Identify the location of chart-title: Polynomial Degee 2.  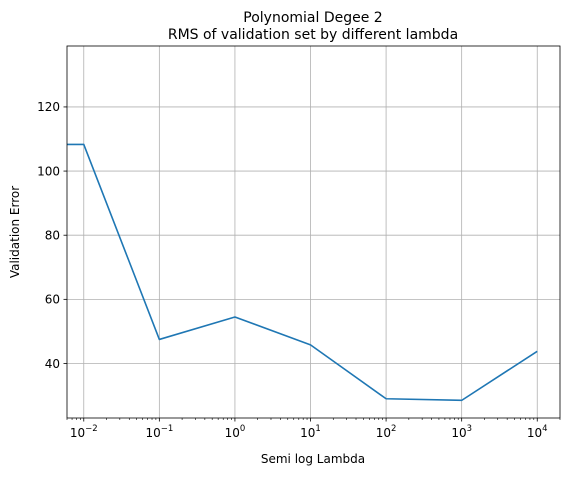
(312, 18).